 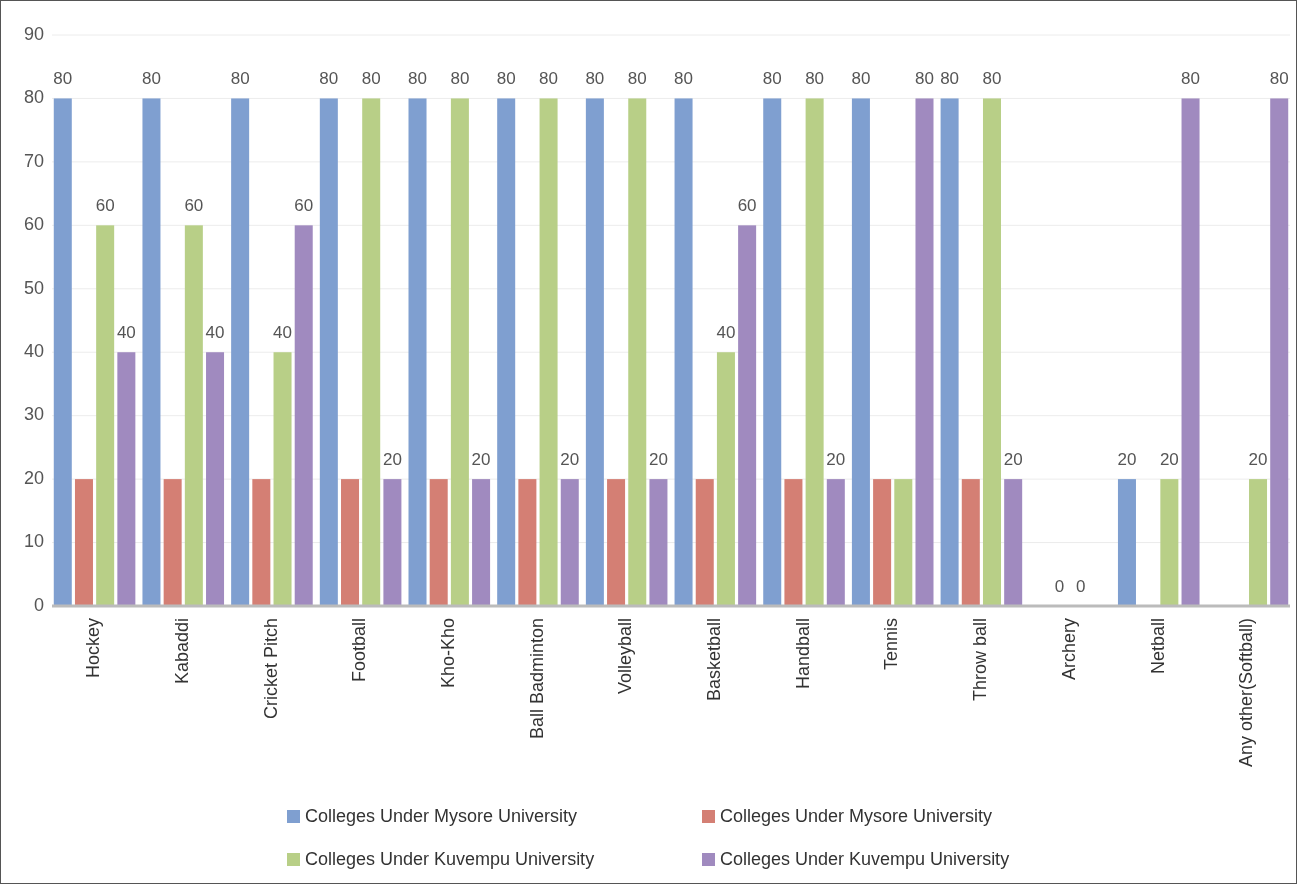 What do you see at coordinates (33, 477) in the screenshot?
I see `y-tick-label: 20` at bounding box center [33, 477].